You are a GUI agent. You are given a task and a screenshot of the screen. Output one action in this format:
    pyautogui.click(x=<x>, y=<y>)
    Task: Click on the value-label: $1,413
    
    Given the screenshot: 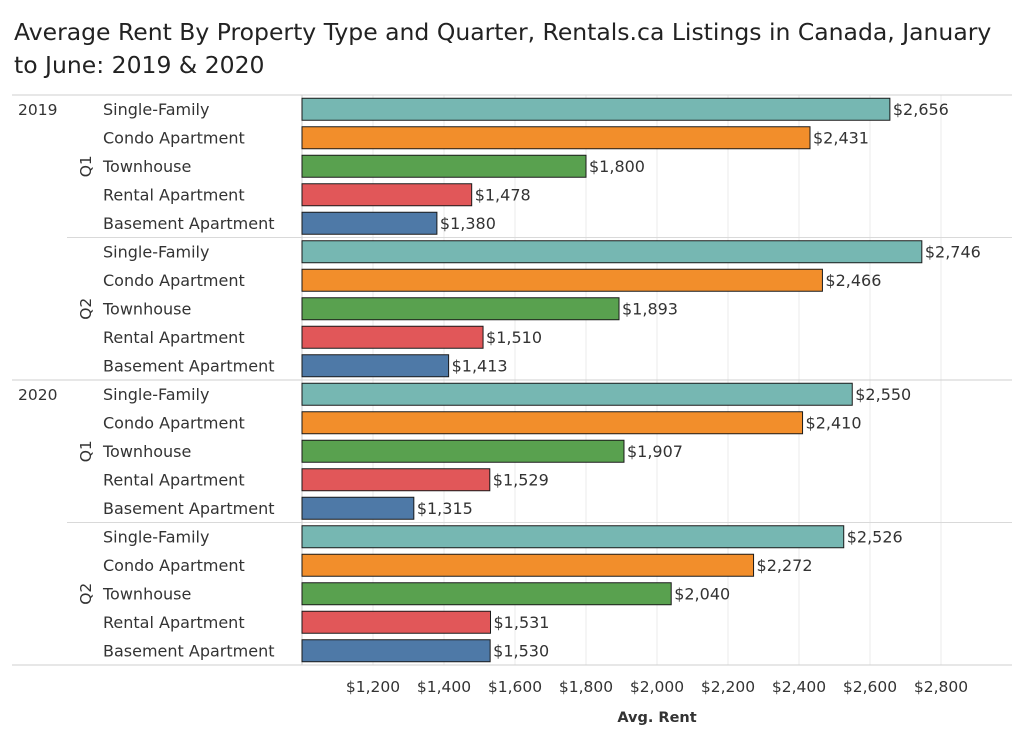 What is the action you would take?
    pyautogui.click(x=480, y=365)
    